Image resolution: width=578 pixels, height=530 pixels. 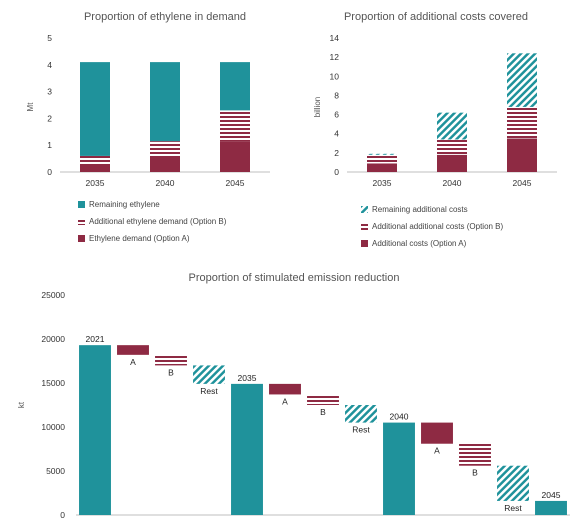 I want to click on bar-label: 2040, so click(x=399, y=417).